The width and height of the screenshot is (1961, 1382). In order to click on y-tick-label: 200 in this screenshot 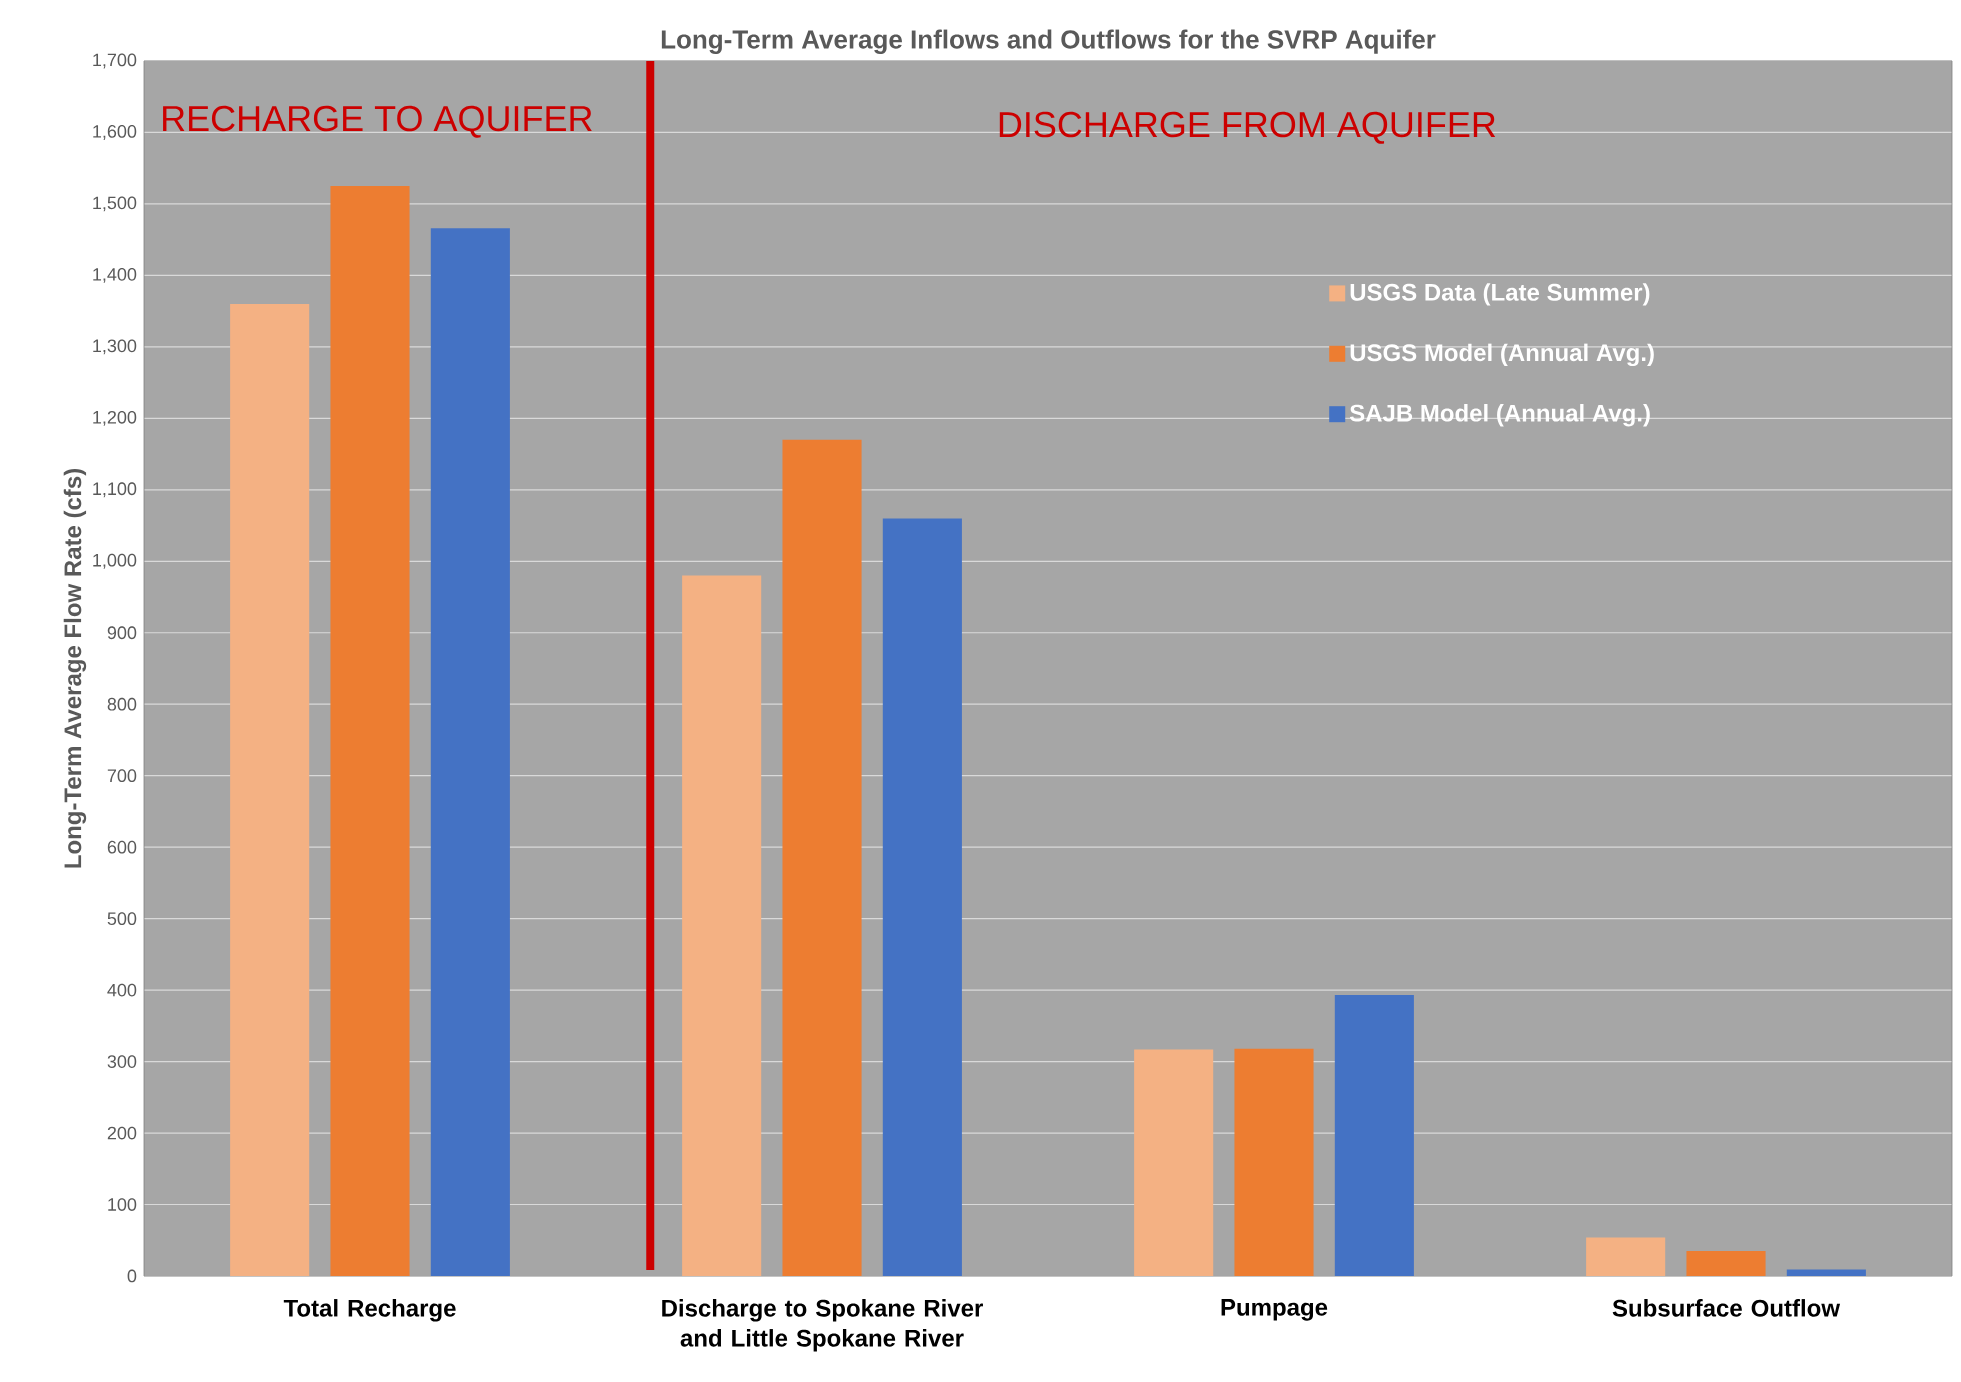, I will do `click(122, 1133)`.